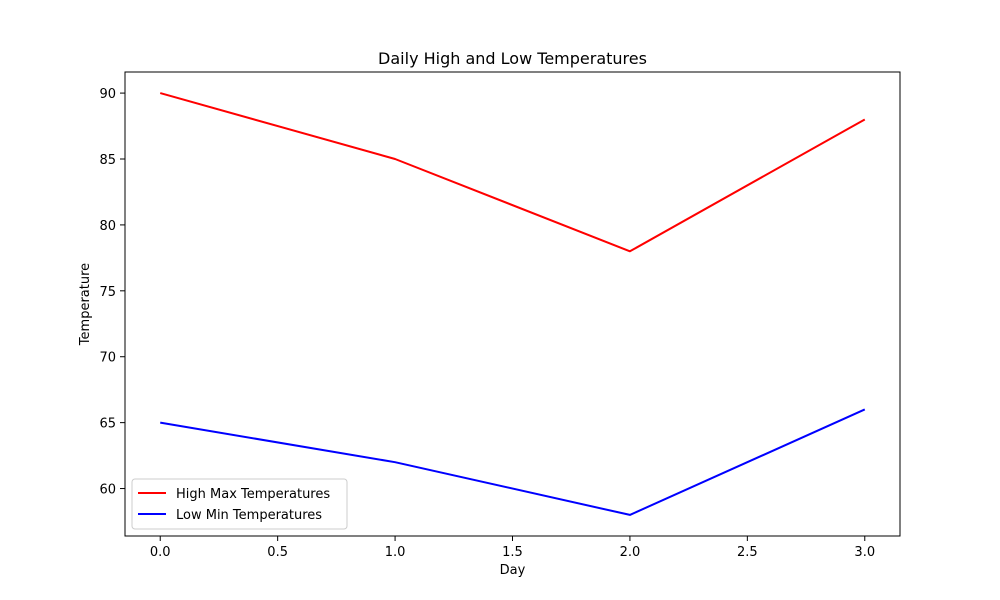 The height and width of the screenshot is (600, 1000). What do you see at coordinates (249, 515) in the screenshot?
I see `legend-label-low: Low Min Temperatures` at bounding box center [249, 515].